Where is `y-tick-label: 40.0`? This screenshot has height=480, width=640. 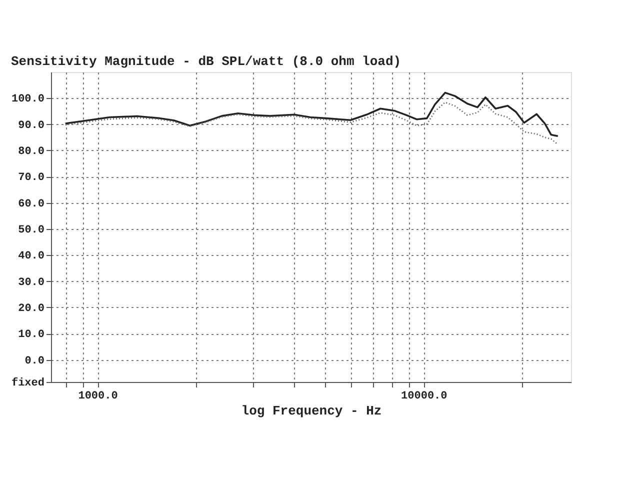
y-tick-label: 40.0 is located at coordinates (31, 256).